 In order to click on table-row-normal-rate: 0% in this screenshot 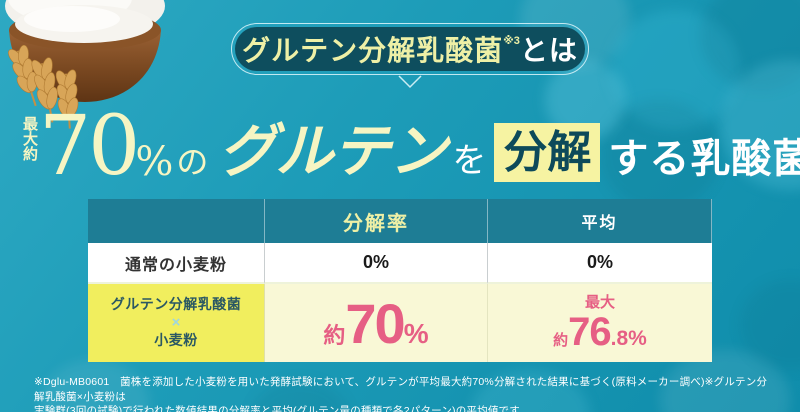, I will do `click(376, 263)`.